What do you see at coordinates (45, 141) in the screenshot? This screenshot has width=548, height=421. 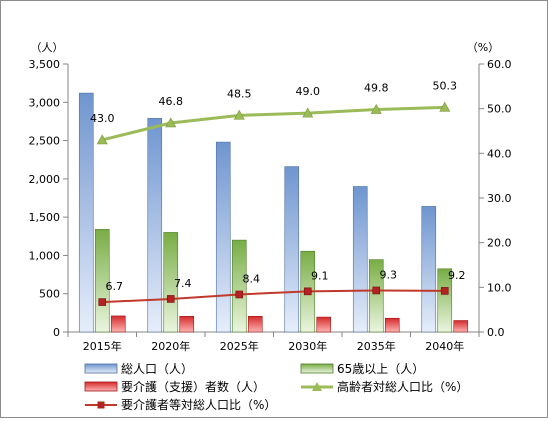 I see `left-axis-tick-label: 2,500` at bounding box center [45, 141].